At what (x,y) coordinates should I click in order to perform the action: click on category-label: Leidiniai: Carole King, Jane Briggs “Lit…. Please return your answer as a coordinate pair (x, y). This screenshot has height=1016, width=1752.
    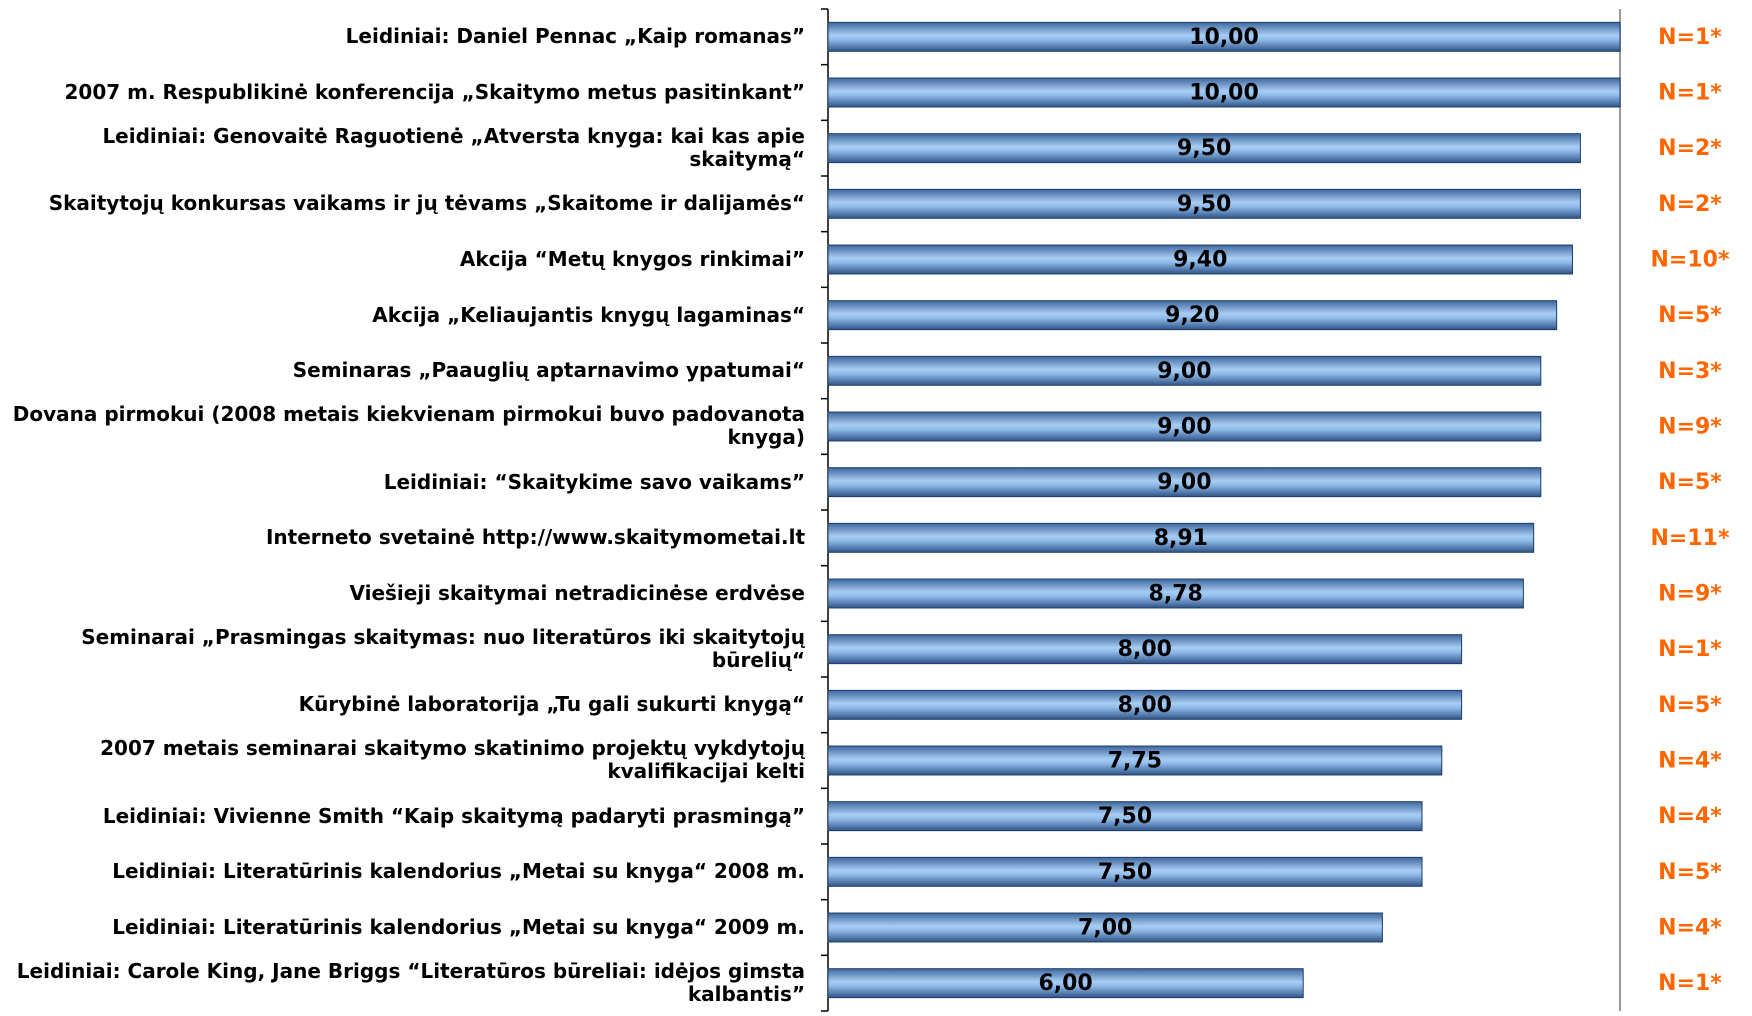
    Looking at the image, I should click on (410, 983).